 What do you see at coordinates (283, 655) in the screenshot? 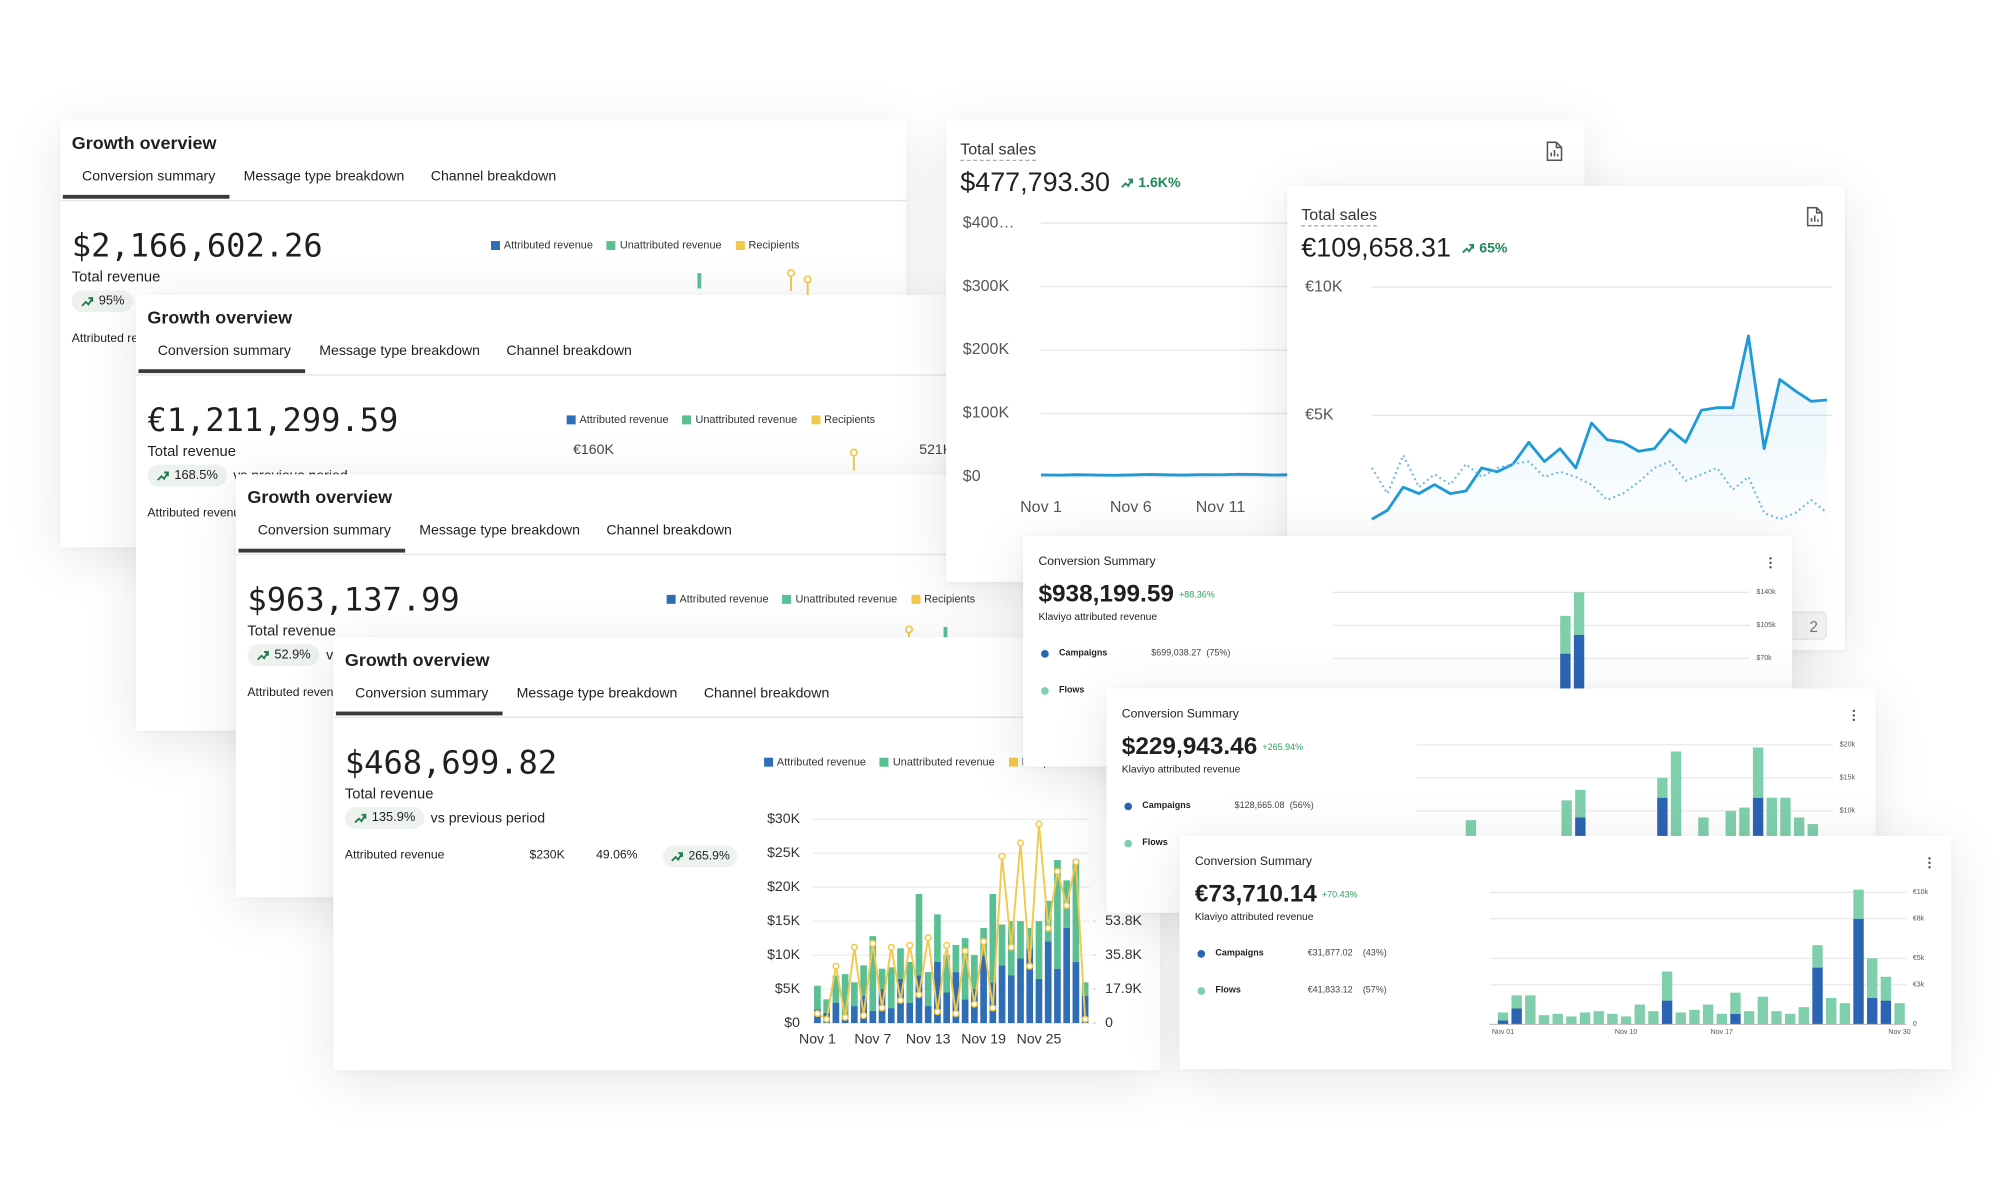
I see `change-pill: 52.9%` at bounding box center [283, 655].